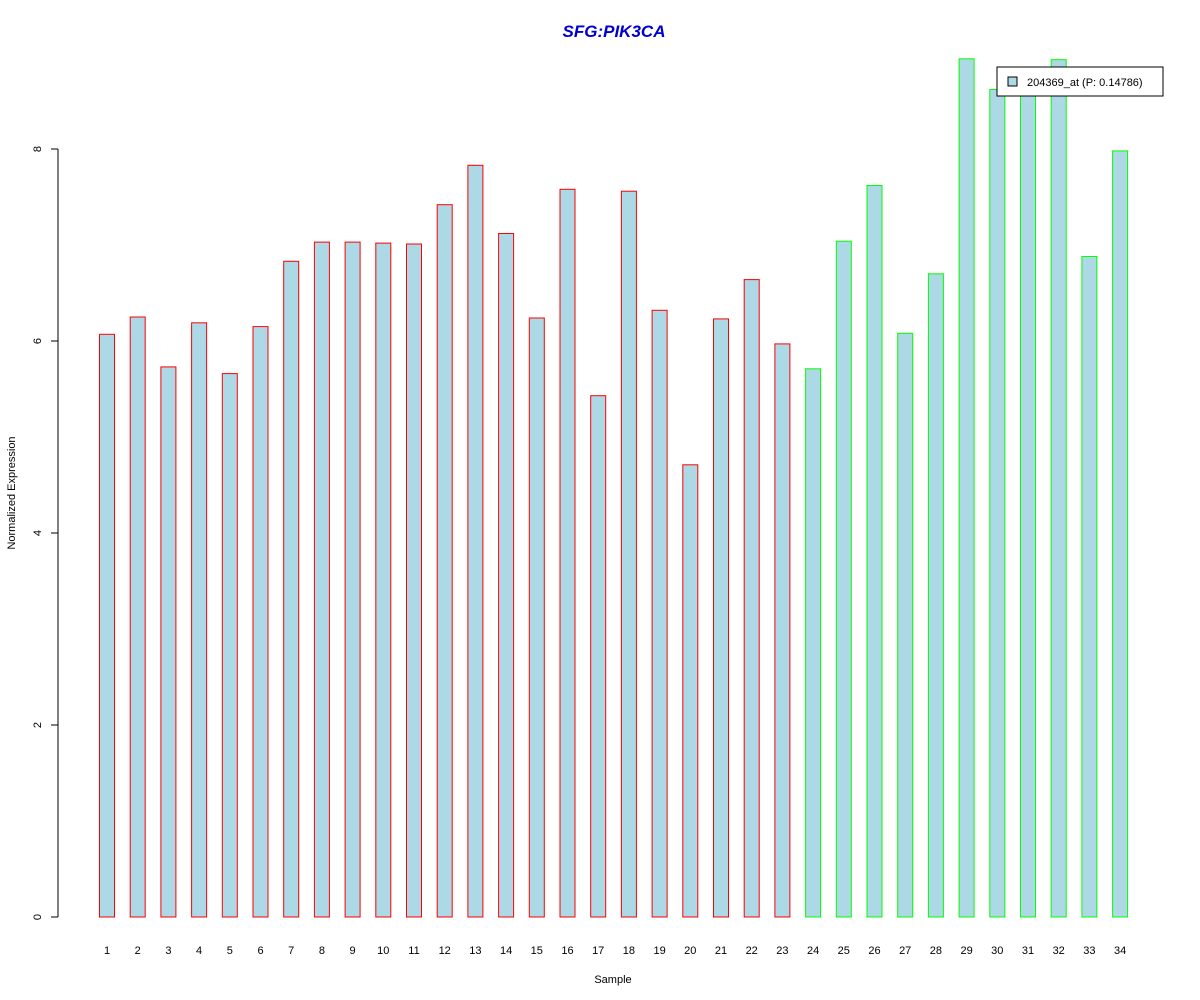 This screenshot has height=1000, width=1200. What do you see at coordinates (721, 951) in the screenshot?
I see `x-tick-label: 21` at bounding box center [721, 951].